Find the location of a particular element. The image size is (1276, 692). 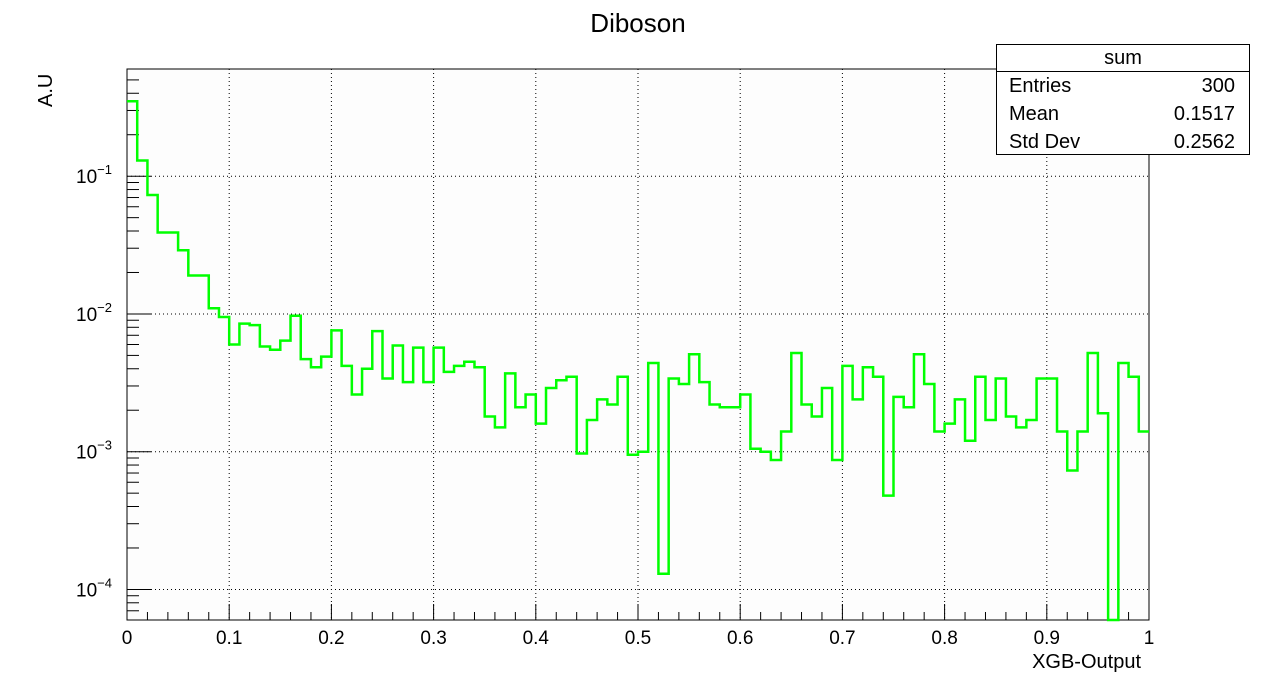

x-tick-labels: 0 0.1 0.2 0.3 0.4 0.5 0.6 0.7 0.8 0.9 1 is located at coordinates (638, 638).